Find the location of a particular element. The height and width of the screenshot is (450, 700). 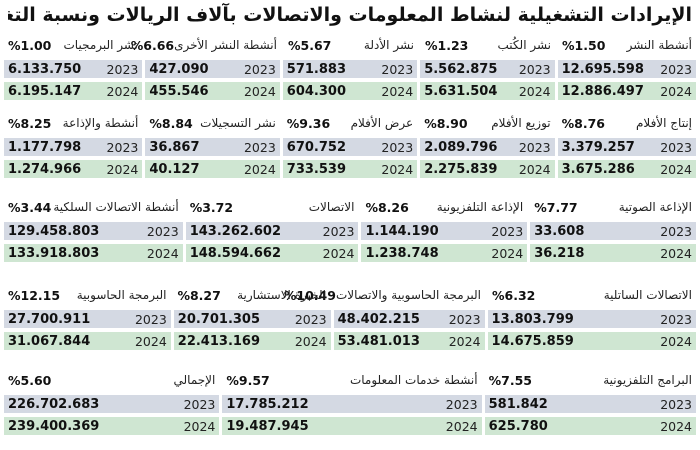

metric-header: أنشطة النشر الأخرى %6.66 is located at coordinates (206, 45).